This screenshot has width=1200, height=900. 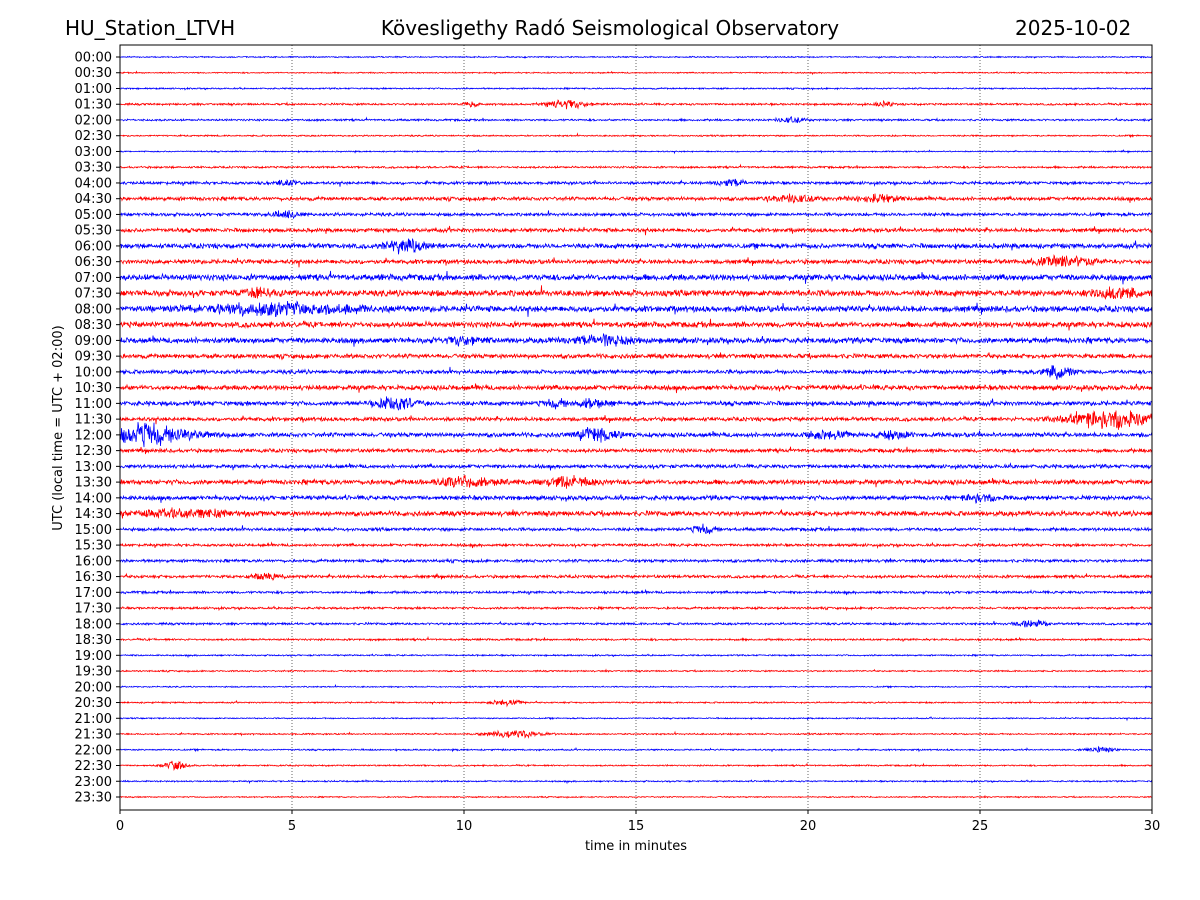 What do you see at coordinates (93, 514) in the screenshot?
I see `y-tick-label: 14:30` at bounding box center [93, 514].